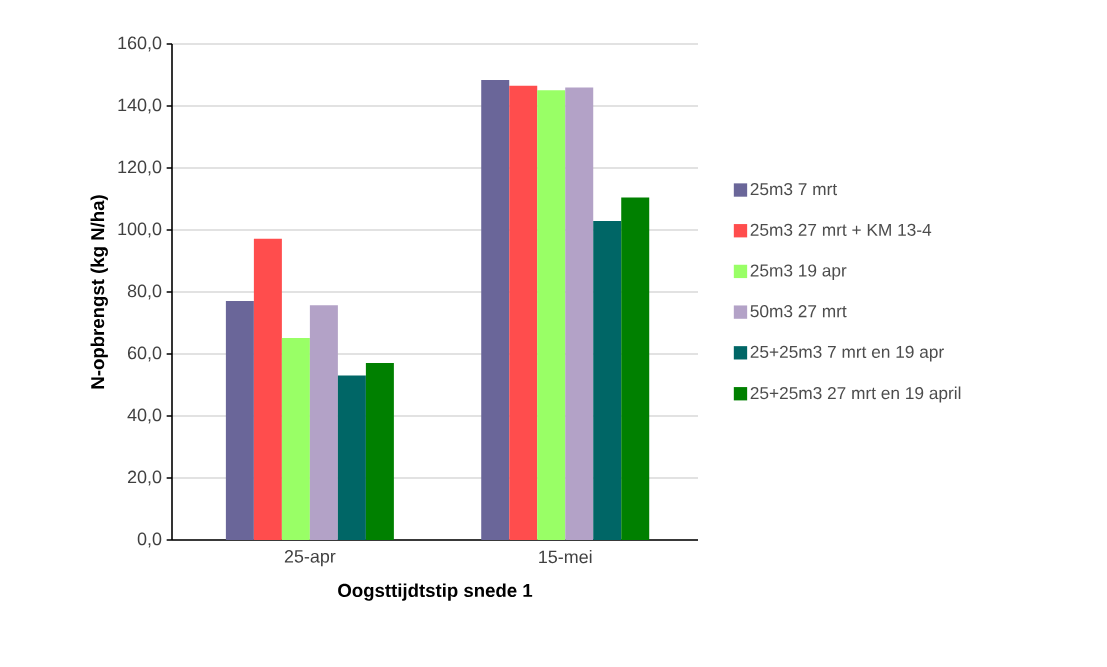 This screenshot has width=1107, height=667. What do you see at coordinates (798, 272) in the screenshot?
I see `legend-label: 25m3 19 apr` at bounding box center [798, 272].